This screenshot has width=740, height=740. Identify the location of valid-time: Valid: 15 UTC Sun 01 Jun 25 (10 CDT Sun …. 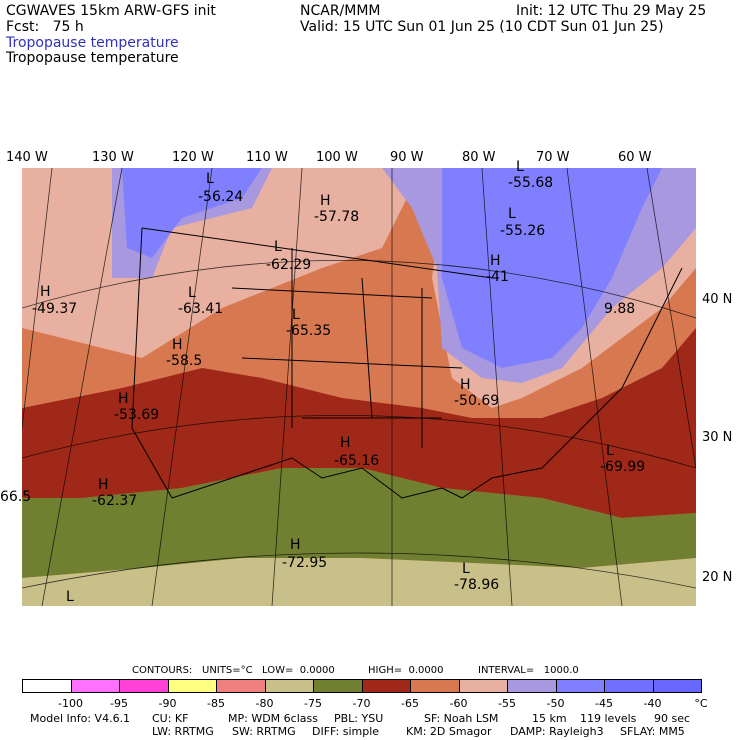
(482, 27).